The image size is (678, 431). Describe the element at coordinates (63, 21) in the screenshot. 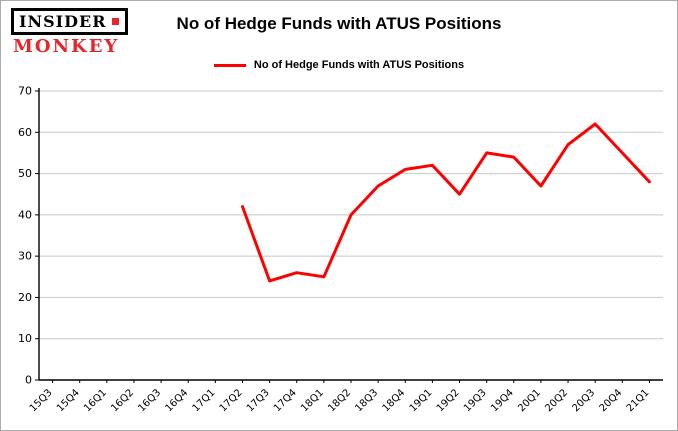

I see `logo-insider-text: INSIDER` at that location.